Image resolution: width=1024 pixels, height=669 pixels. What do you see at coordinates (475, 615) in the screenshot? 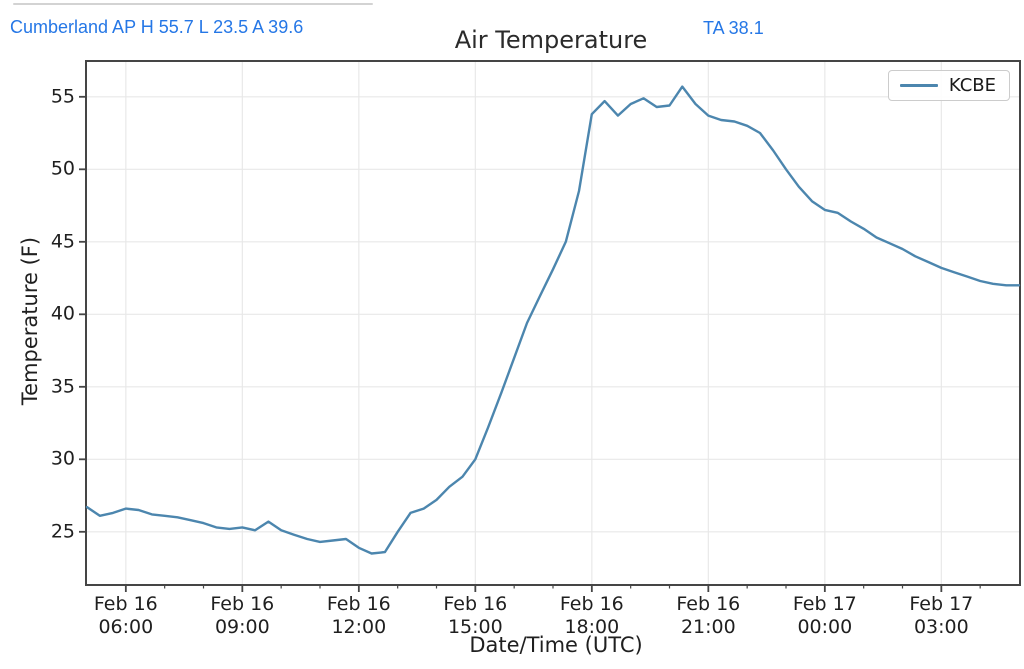
I see `x-tick-label: Feb 16 15:00` at bounding box center [475, 615].